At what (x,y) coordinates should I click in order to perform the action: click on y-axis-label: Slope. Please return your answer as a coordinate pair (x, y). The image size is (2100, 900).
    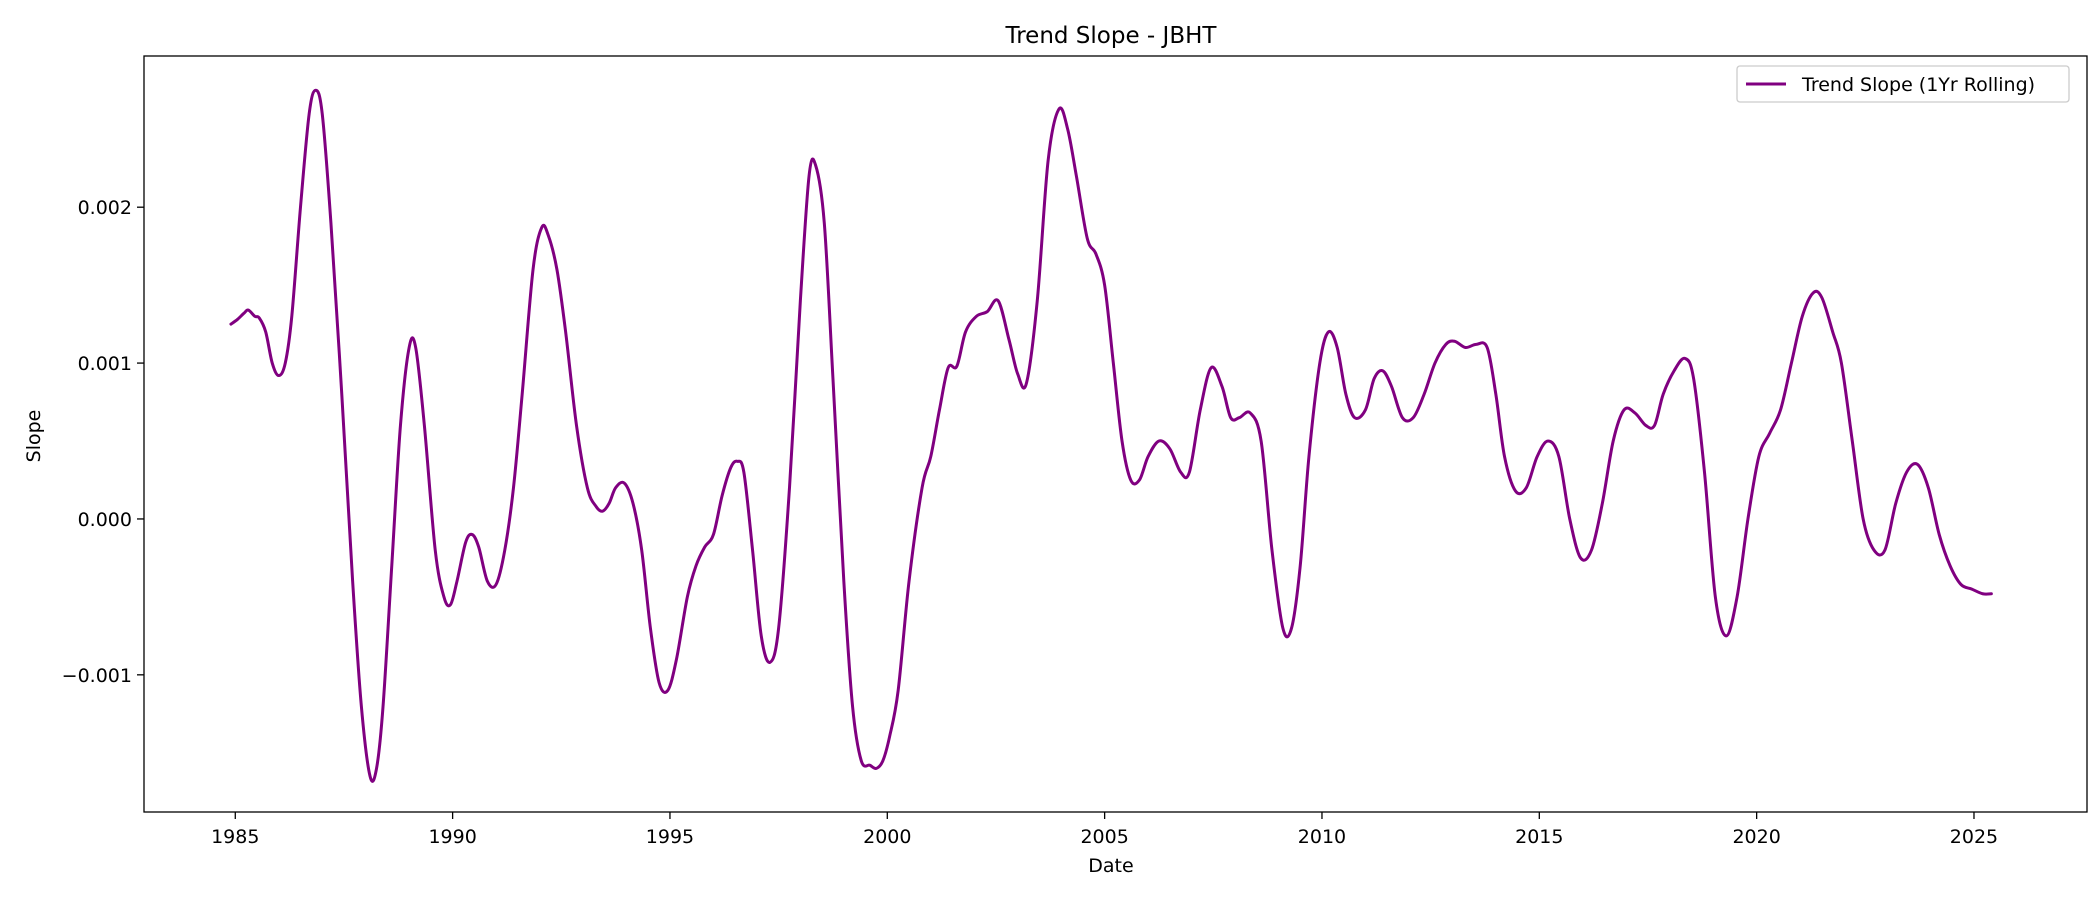
    Looking at the image, I should click on (34, 436).